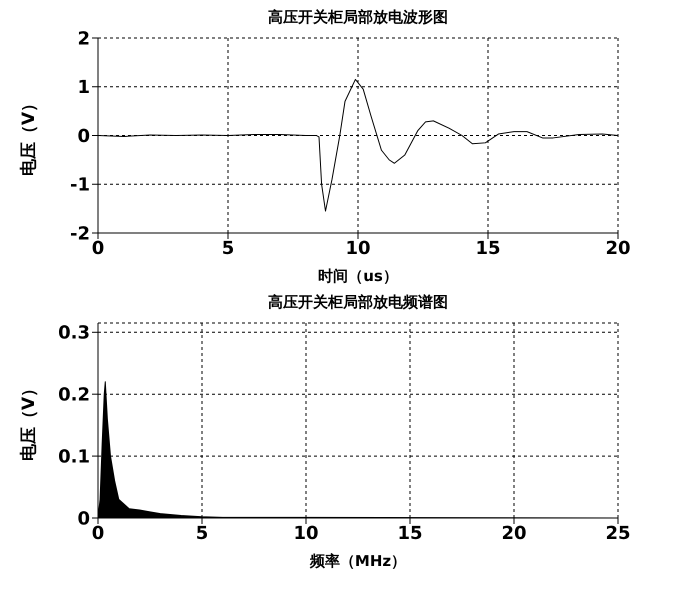 The width and height of the screenshot is (678, 589). I want to click on y-tick-label: 1, so click(83, 87).